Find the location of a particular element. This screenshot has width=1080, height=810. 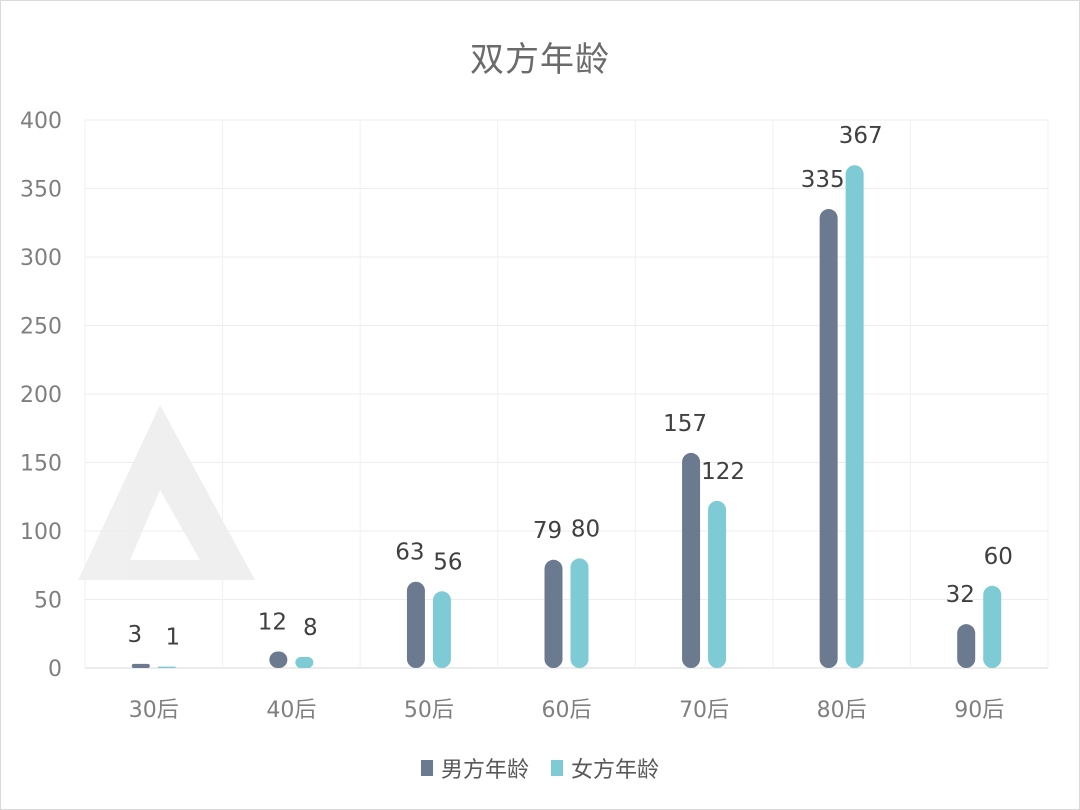

data-label: 157 is located at coordinates (685, 424).